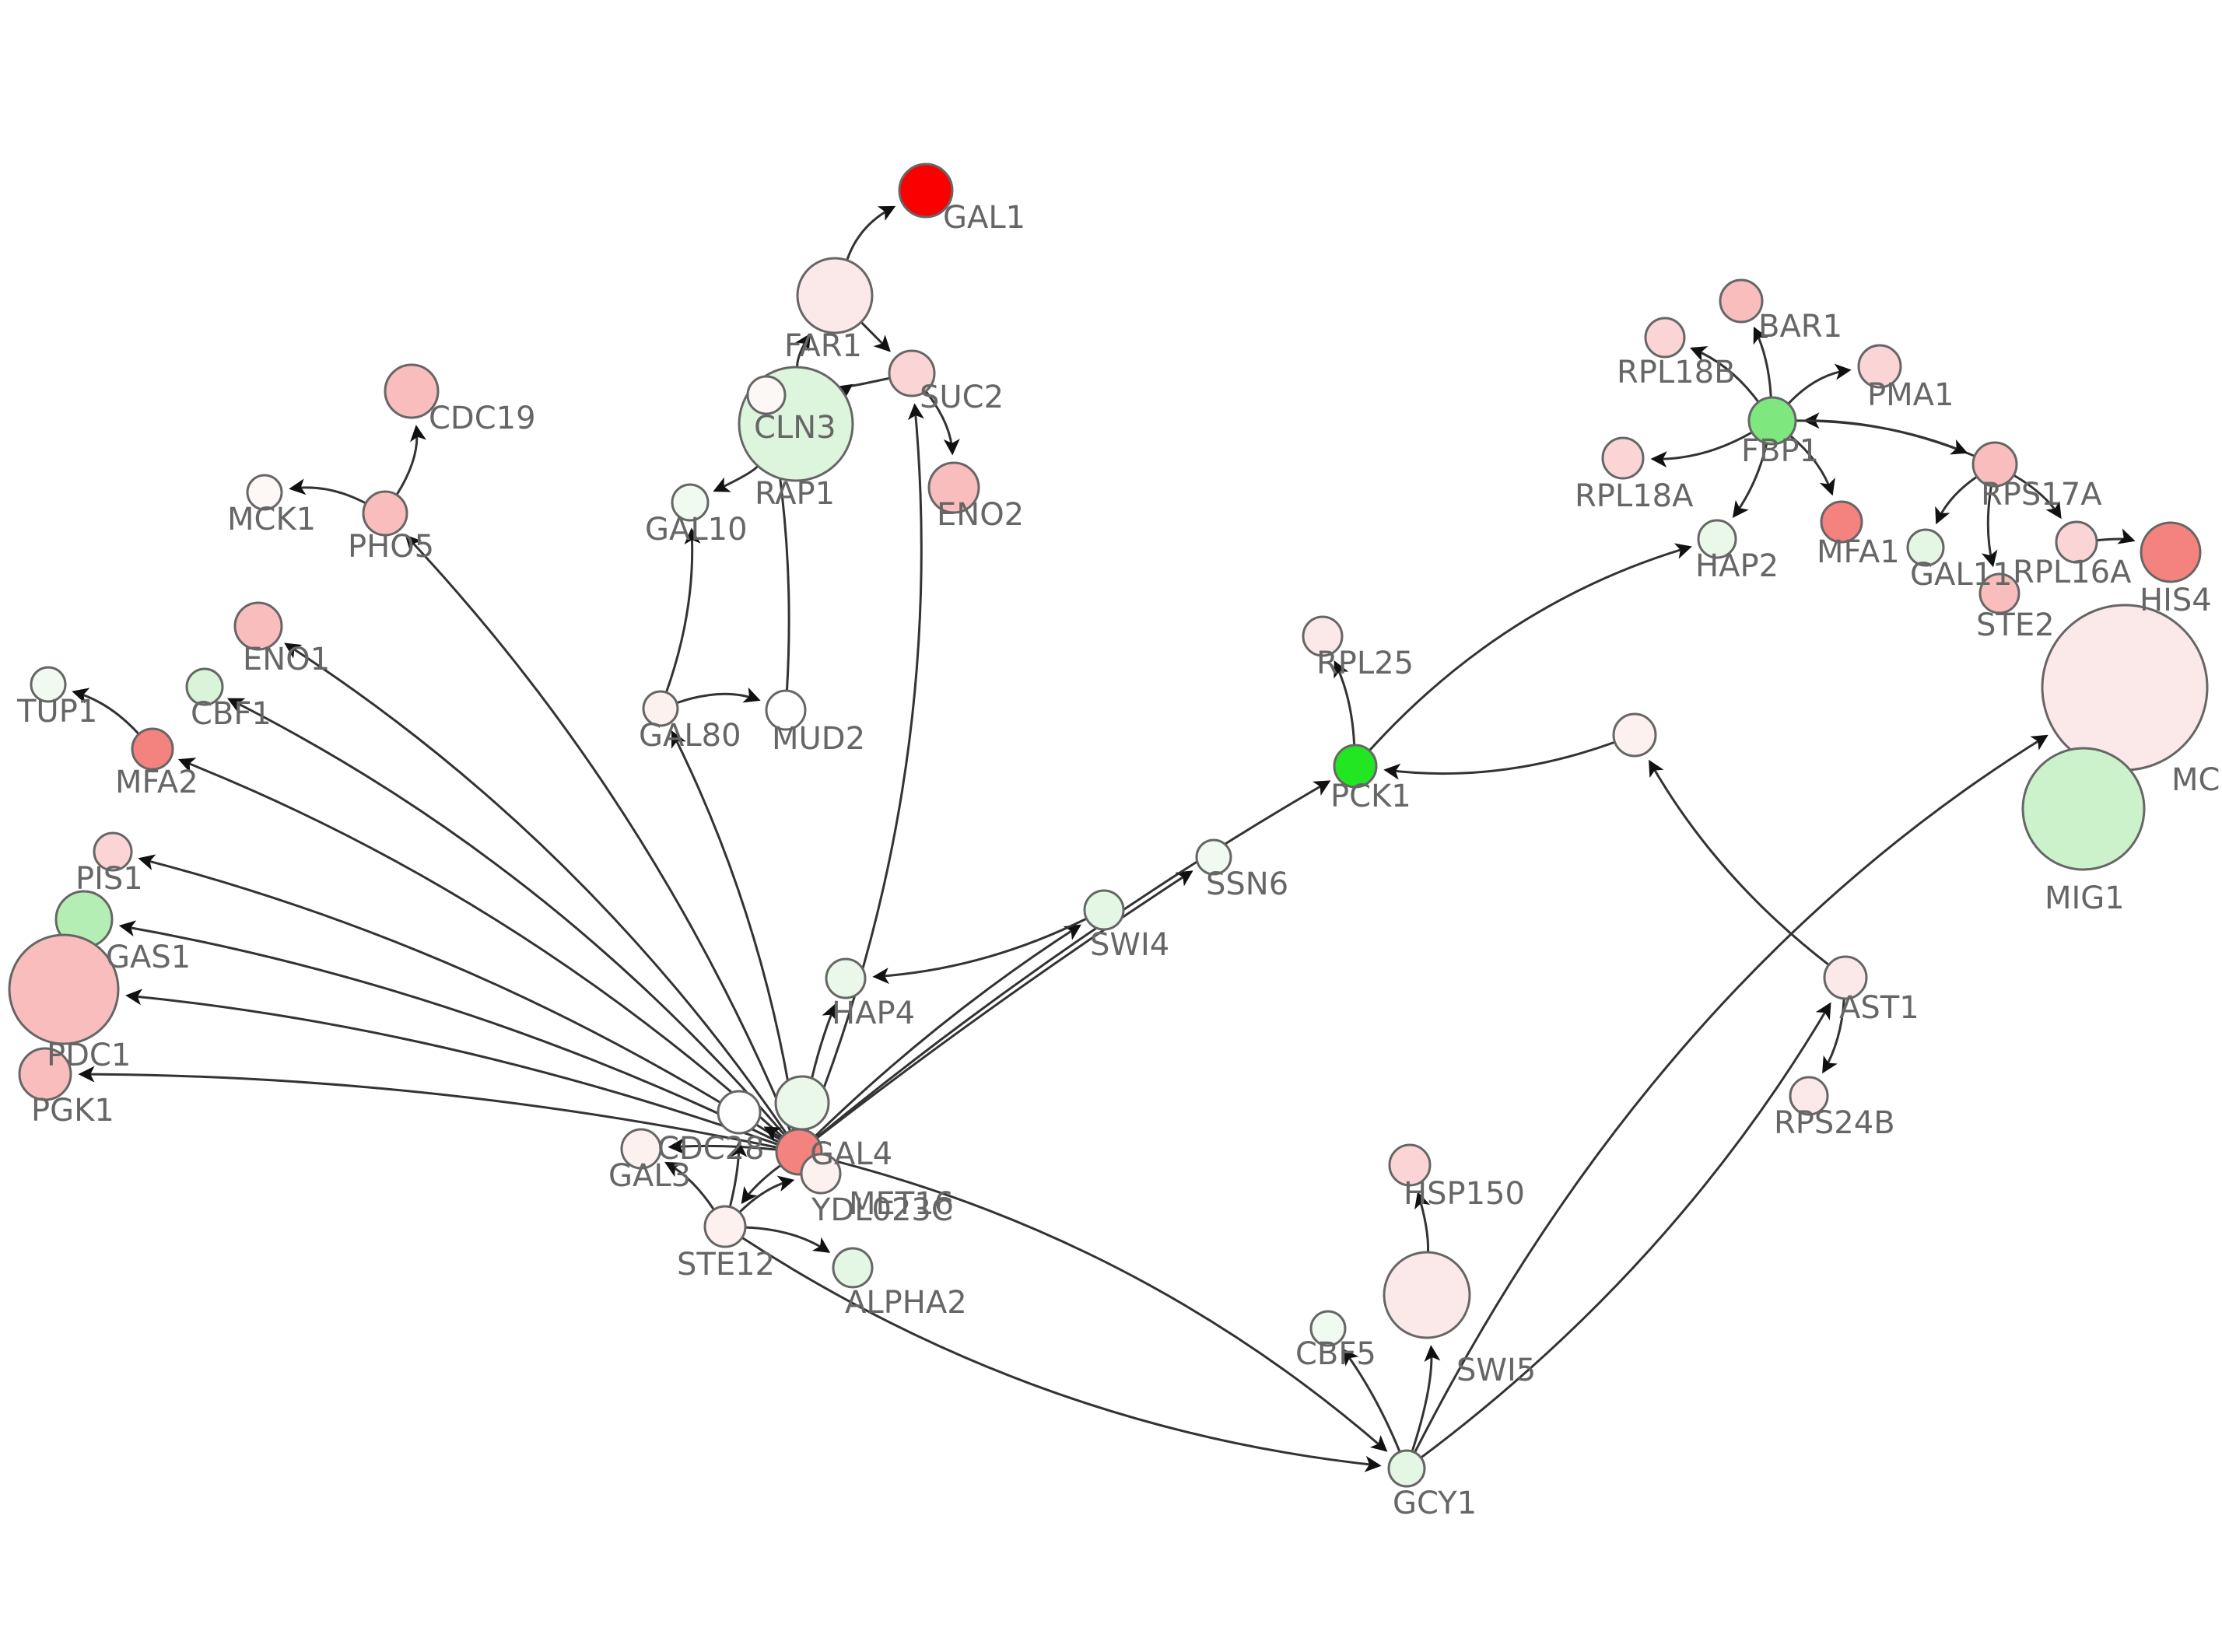  I want to click on node-rpl18a, so click(1623, 458).